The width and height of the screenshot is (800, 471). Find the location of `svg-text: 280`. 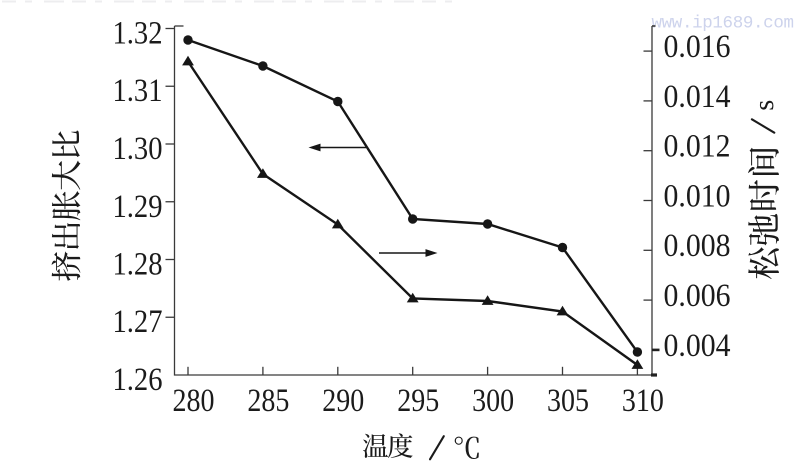

svg-text: 280 is located at coordinates (194, 401).